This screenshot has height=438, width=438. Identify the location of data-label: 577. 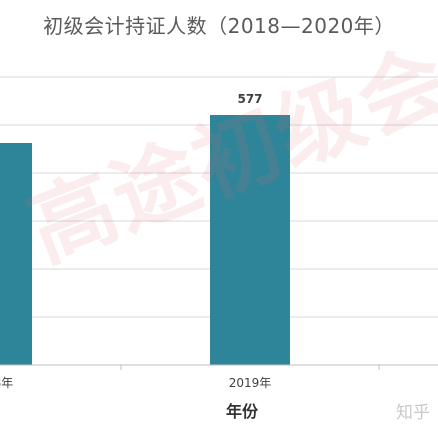
(249, 99).